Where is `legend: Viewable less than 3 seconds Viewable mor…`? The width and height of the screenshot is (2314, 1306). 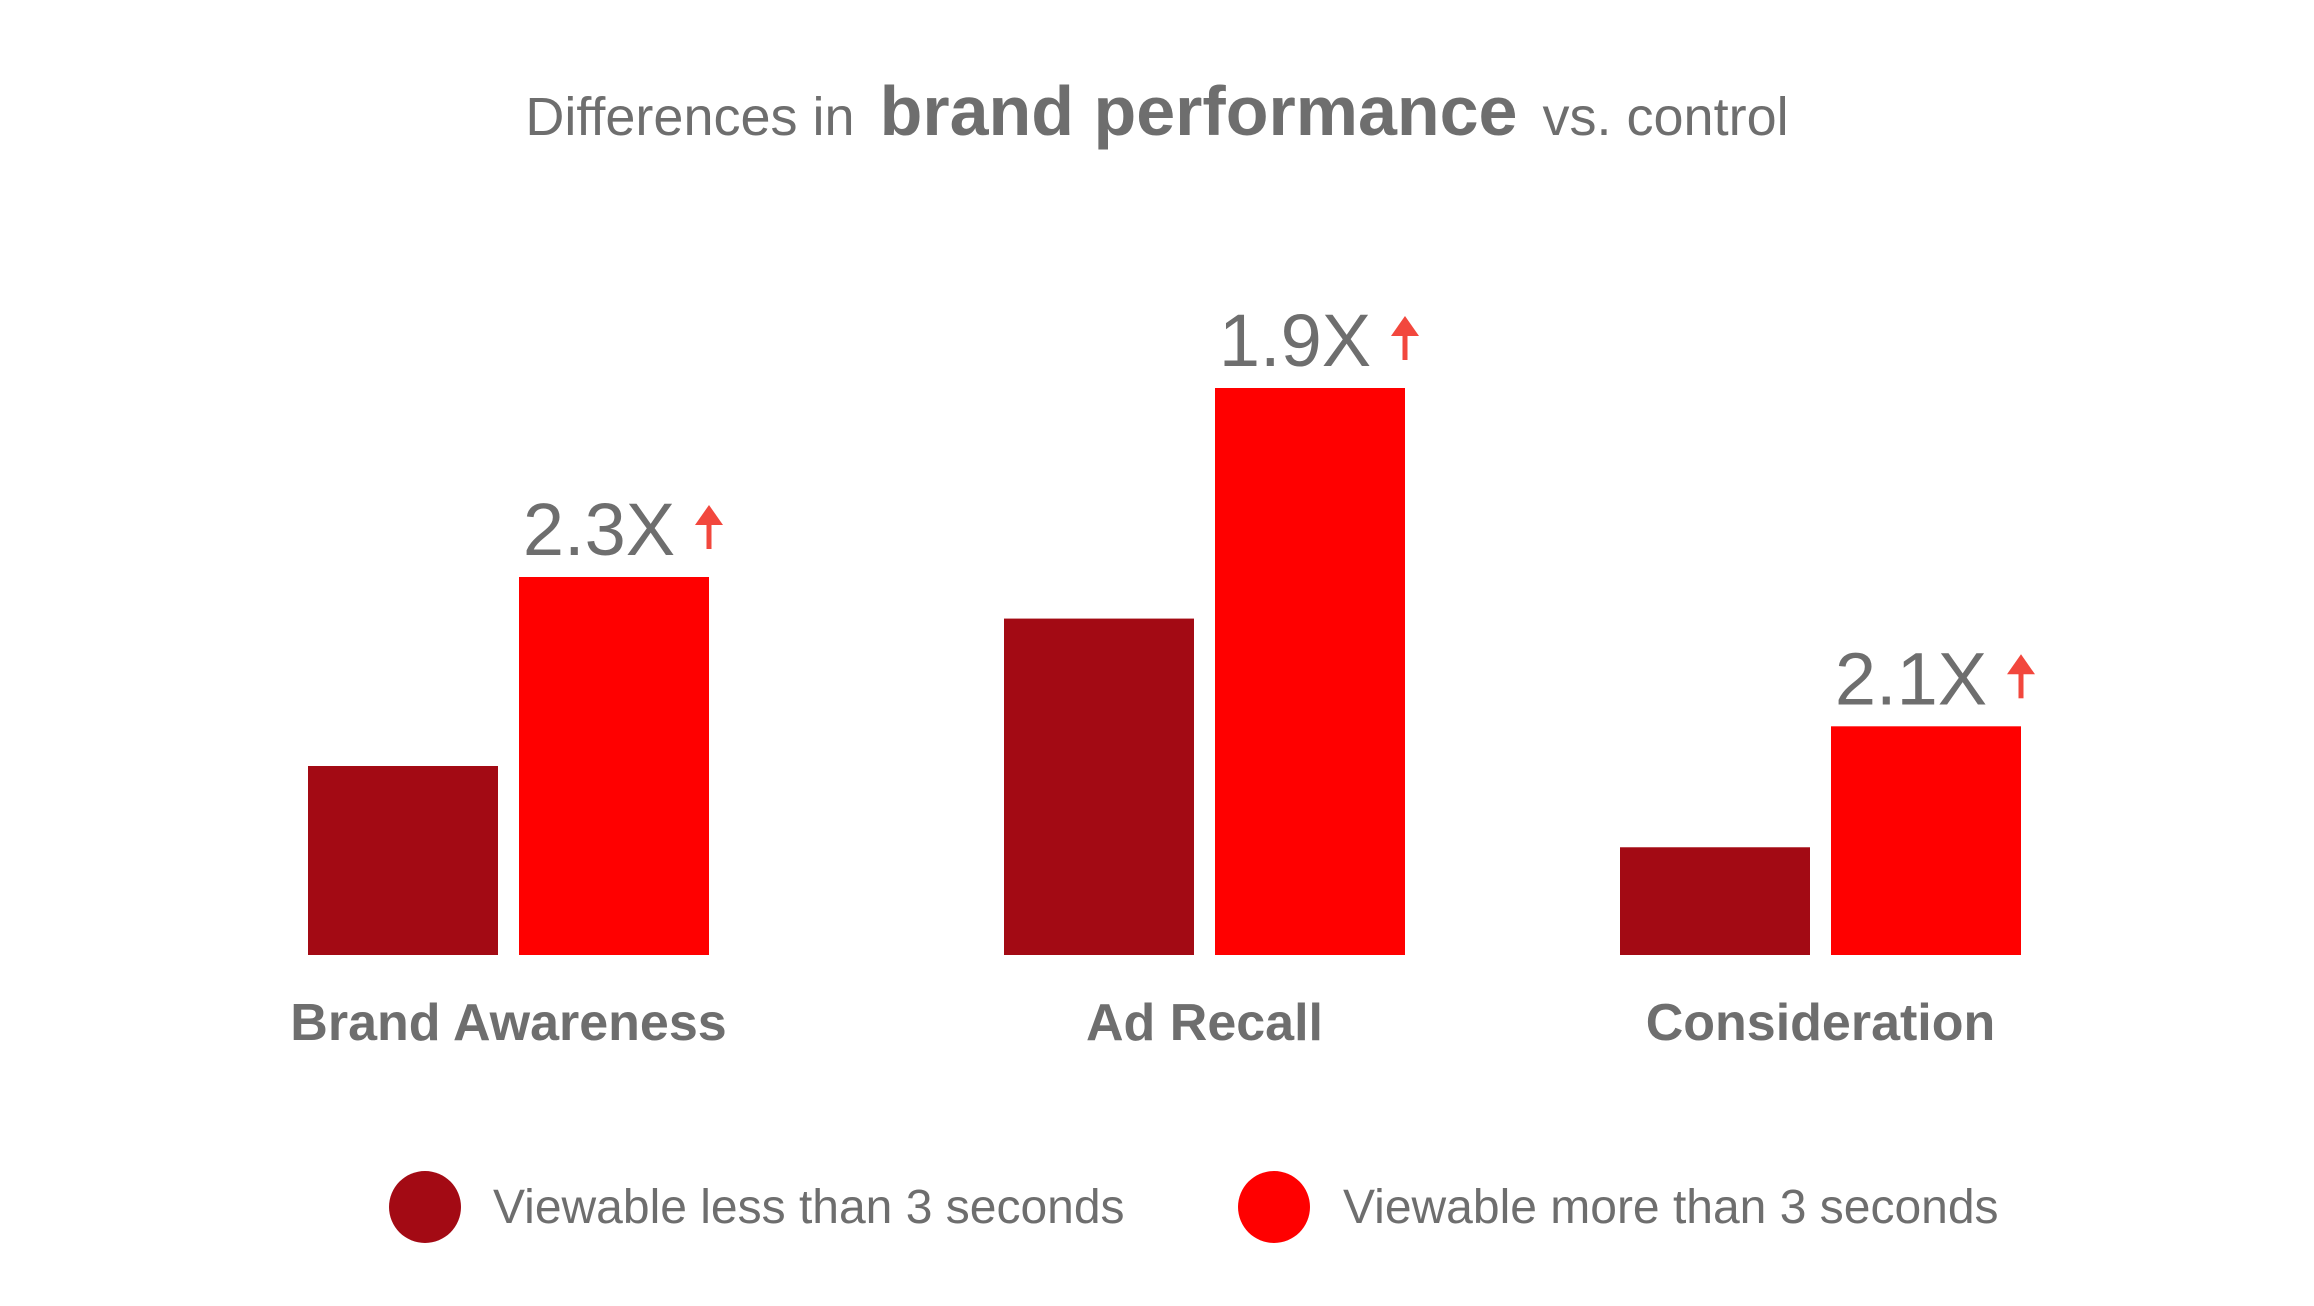
legend: Viewable less than 3 seconds Viewable mor… is located at coordinates (1194, 1207).